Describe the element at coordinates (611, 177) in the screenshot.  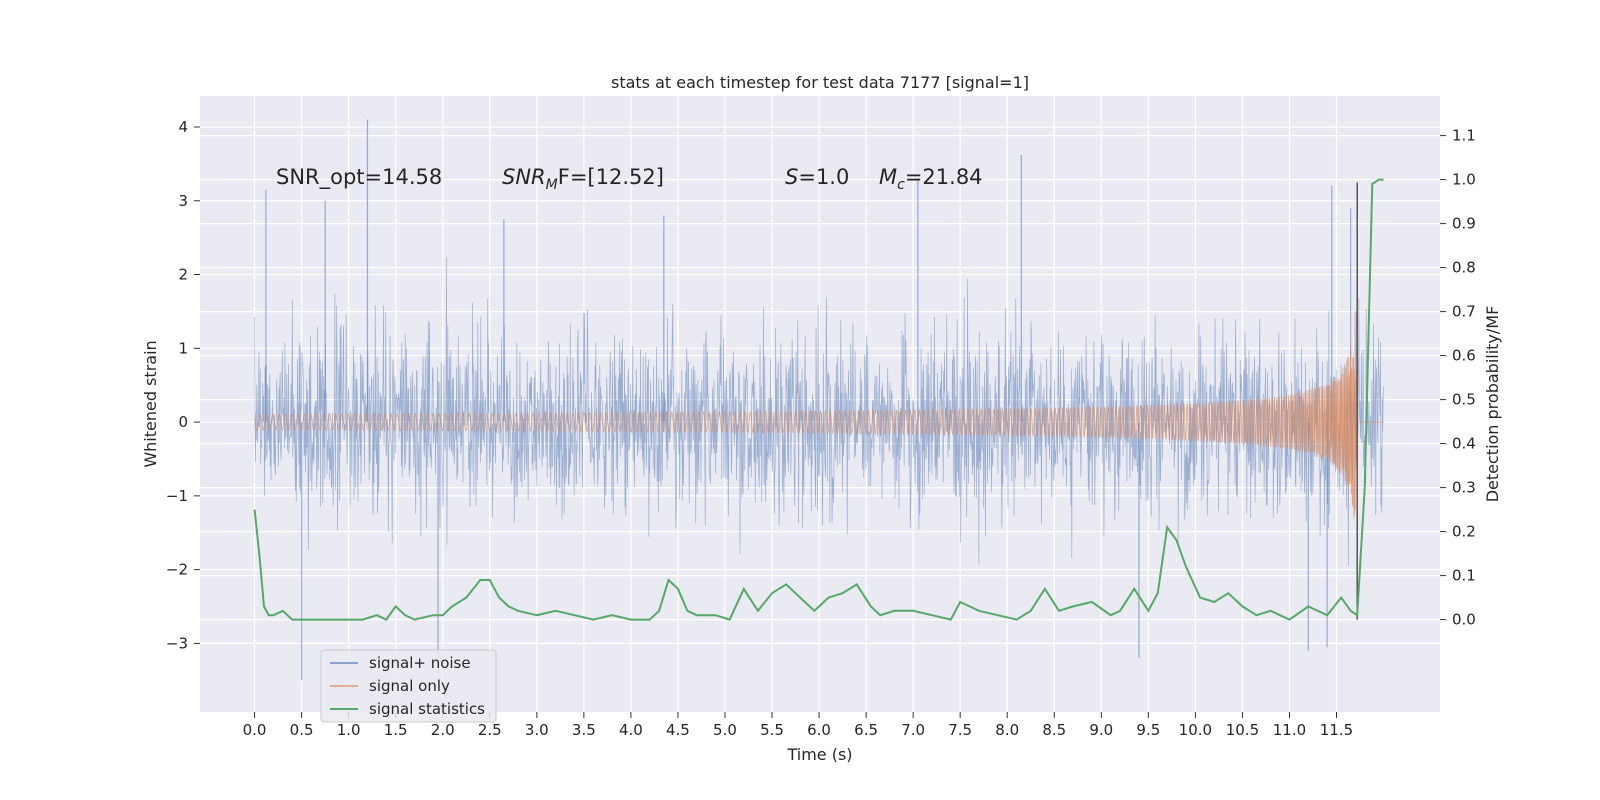
I see `annotation-snr-mf-value: F=[12.52]` at that location.